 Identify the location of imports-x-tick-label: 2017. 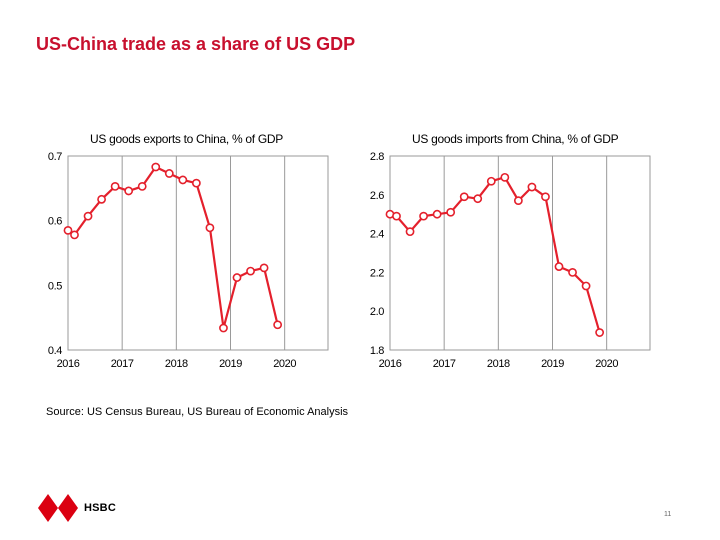
(444, 364).